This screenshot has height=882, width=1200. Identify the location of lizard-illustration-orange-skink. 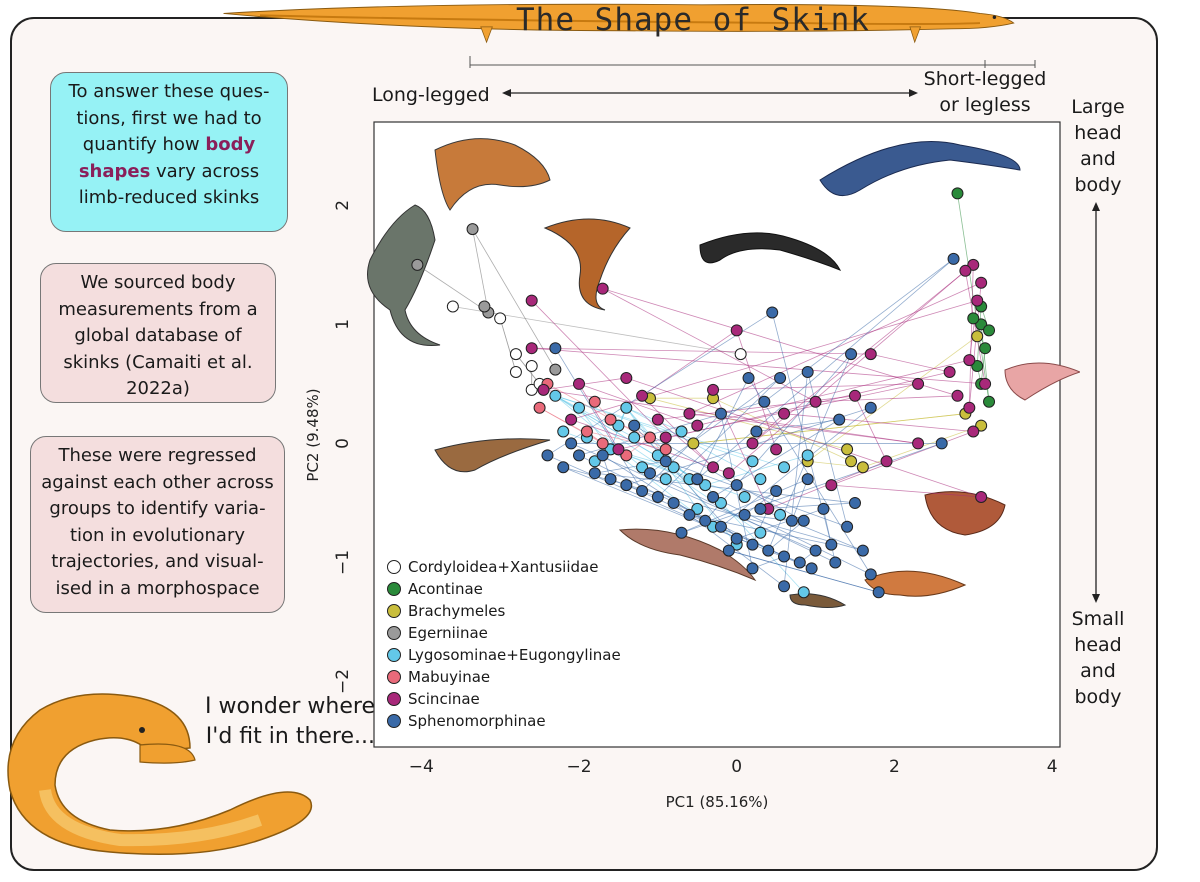
(587, 264).